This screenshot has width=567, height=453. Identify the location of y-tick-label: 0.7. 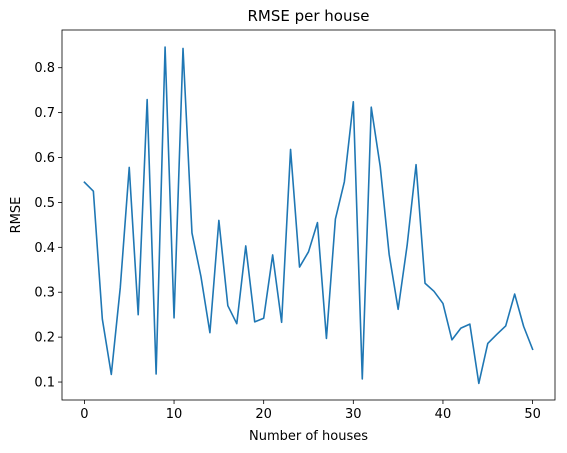
(44, 113).